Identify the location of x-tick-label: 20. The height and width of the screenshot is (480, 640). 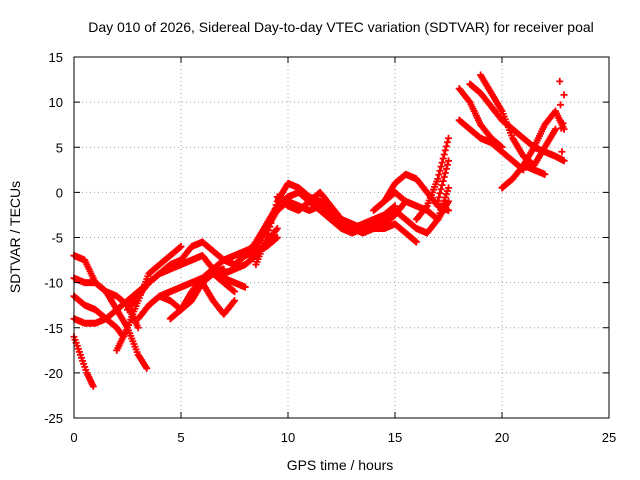
(502, 437).